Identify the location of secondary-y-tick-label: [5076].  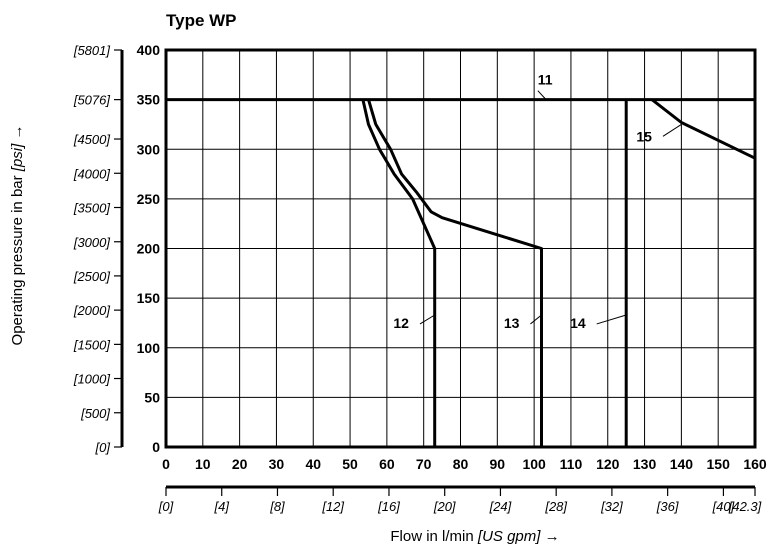
(92, 100).